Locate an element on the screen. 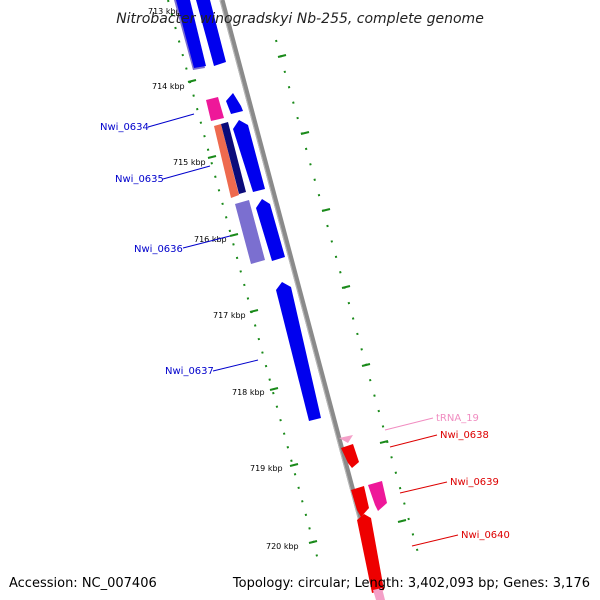  tick-label-716: 716 kbp is located at coordinates (210, 239).